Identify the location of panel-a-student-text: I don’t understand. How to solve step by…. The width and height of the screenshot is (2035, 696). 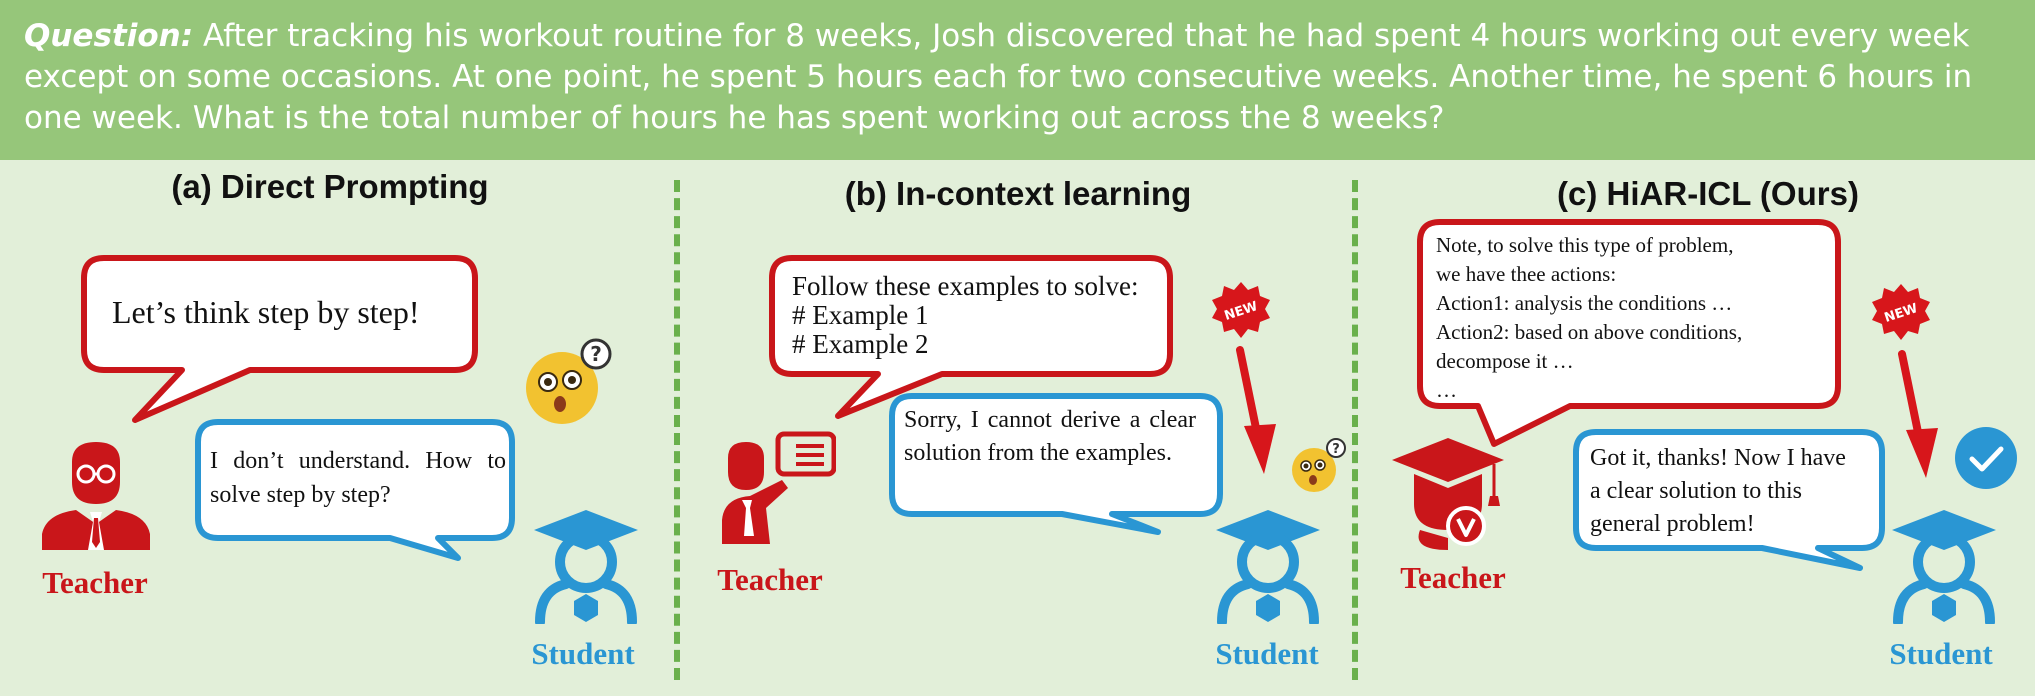
(358, 478).